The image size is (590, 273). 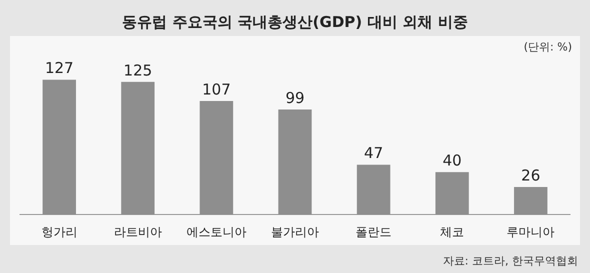 What do you see at coordinates (510, 261) in the screenshot?
I see `text: 자료: 코트라, 한국무역협회` at bounding box center [510, 261].